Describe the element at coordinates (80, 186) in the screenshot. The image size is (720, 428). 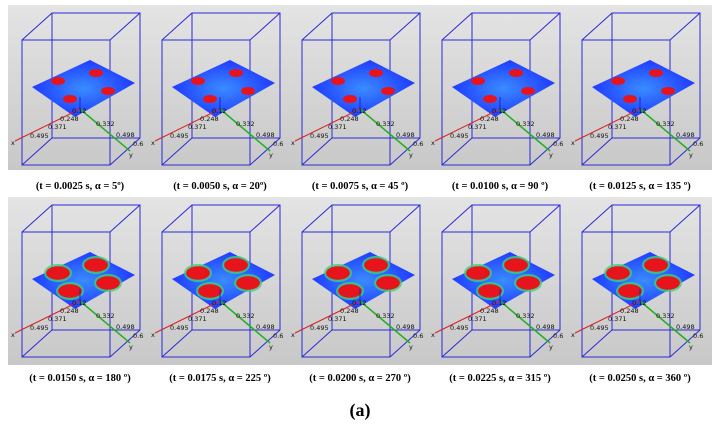
I see `panel-caption: (t = 0.0025 s, α = 5º)` at that location.